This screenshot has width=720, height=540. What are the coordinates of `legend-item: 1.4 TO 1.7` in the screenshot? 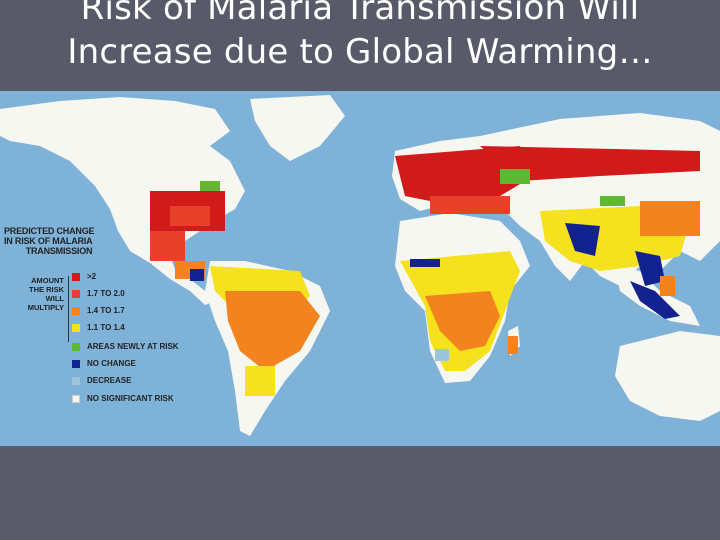 It's located at (98, 310).